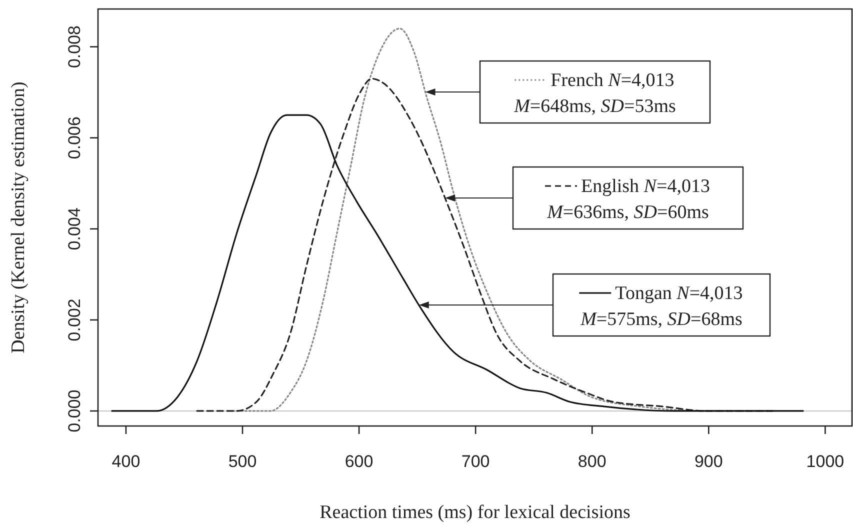 The image size is (853, 528). I want to click on x-tick-label: 500, so click(242, 461).